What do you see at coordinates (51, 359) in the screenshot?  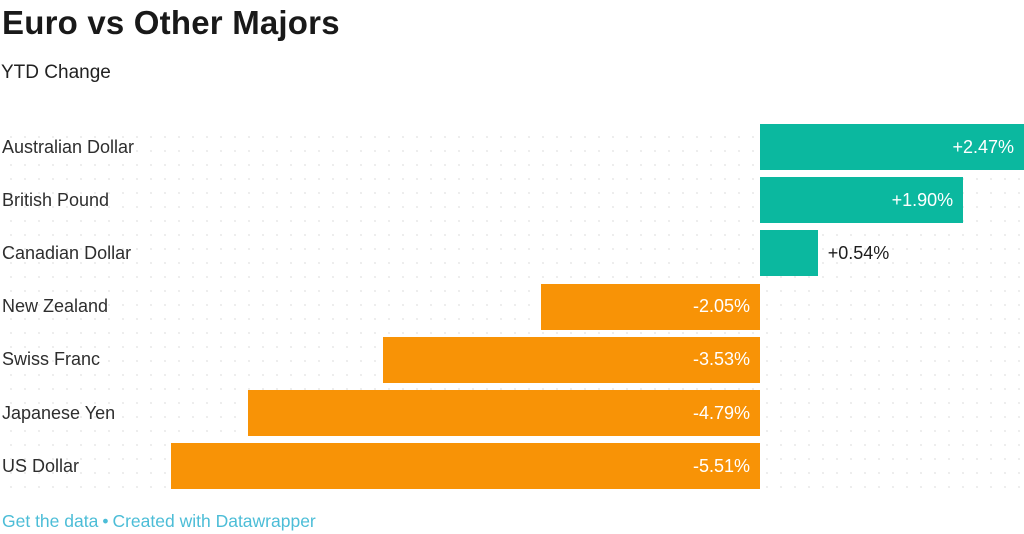 I see `category-label: Swiss Franc` at bounding box center [51, 359].